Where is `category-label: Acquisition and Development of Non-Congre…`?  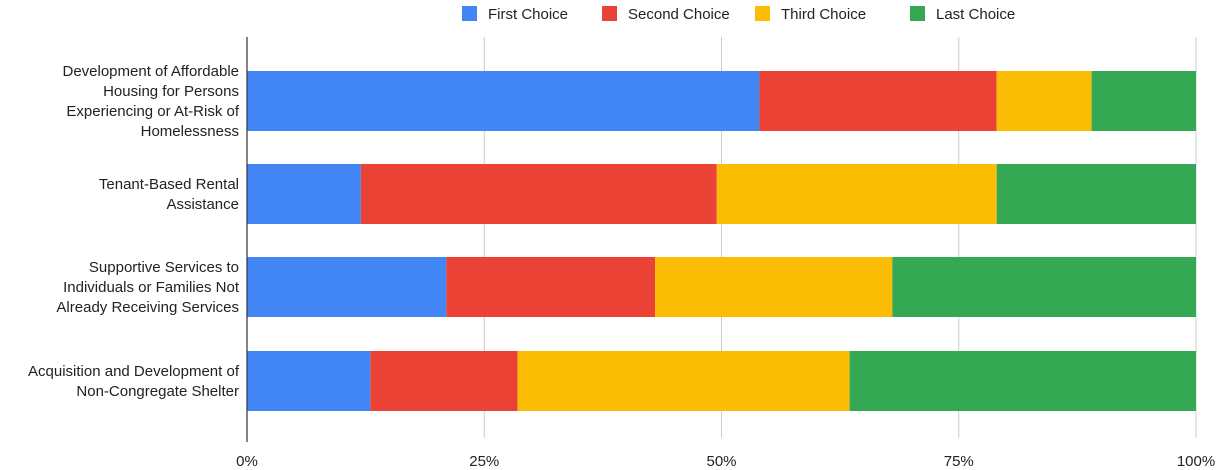
category-label: Acquisition and Development of Non-Congre… is located at coordinates (134, 381).